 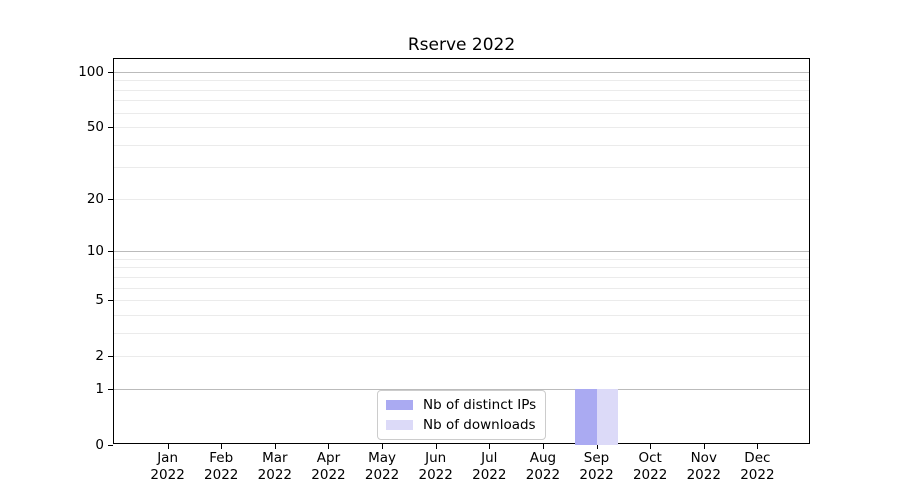 I want to click on legend: Nb of distinct IPs Nb of downloads, so click(x=461, y=415).